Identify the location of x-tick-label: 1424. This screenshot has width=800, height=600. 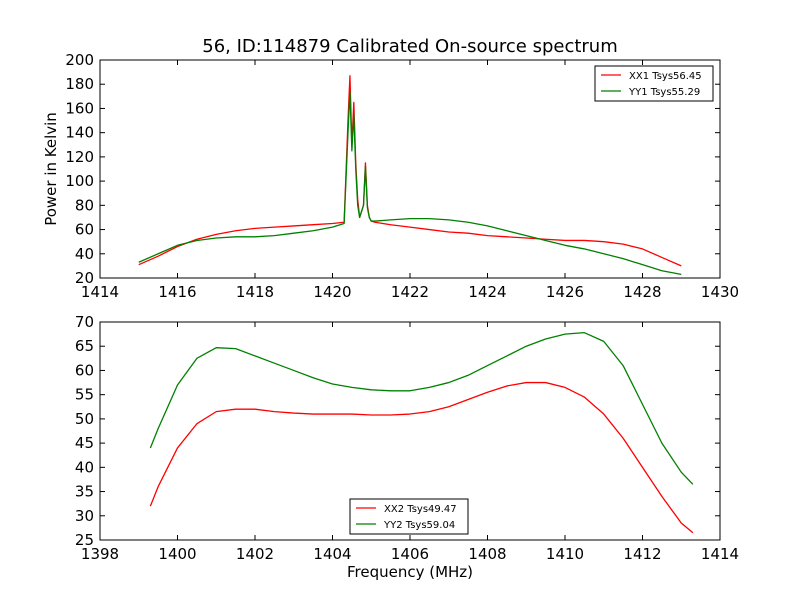
(487, 292).